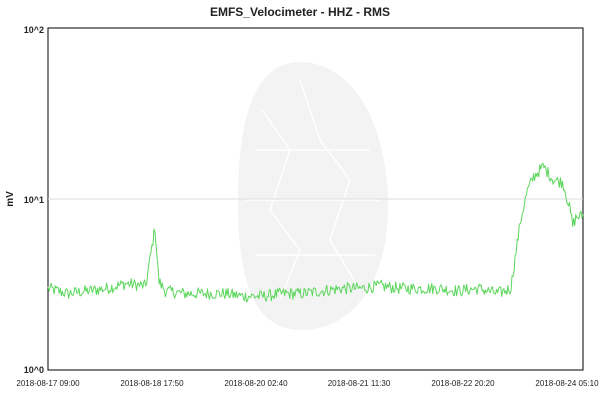 The height and width of the screenshot is (400, 600). What do you see at coordinates (48, 383) in the screenshot?
I see `x-tick-label-0: 2018-08-17 09:00` at bounding box center [48, 383].